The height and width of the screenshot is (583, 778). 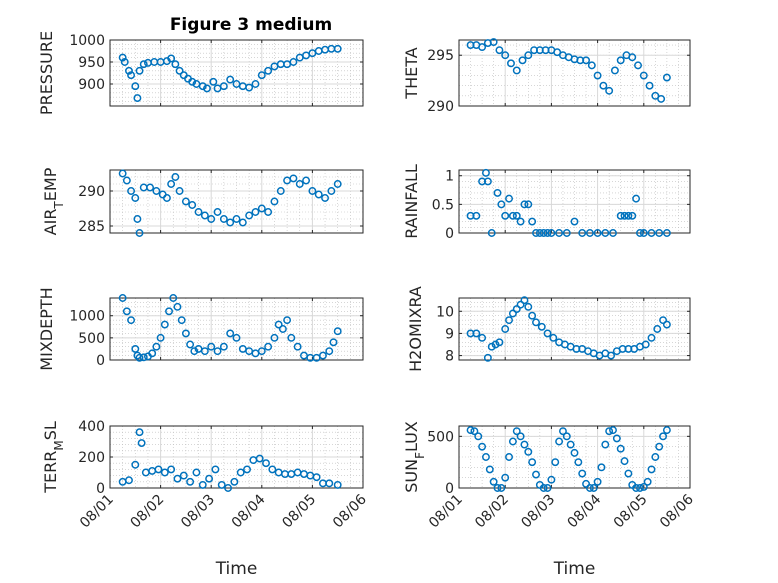 What do you see at coordinates (202, 202) in the screenshot?
I see `subplot-air-temp: 285 290 AIRTEMP` at bounding box center [202, 202].